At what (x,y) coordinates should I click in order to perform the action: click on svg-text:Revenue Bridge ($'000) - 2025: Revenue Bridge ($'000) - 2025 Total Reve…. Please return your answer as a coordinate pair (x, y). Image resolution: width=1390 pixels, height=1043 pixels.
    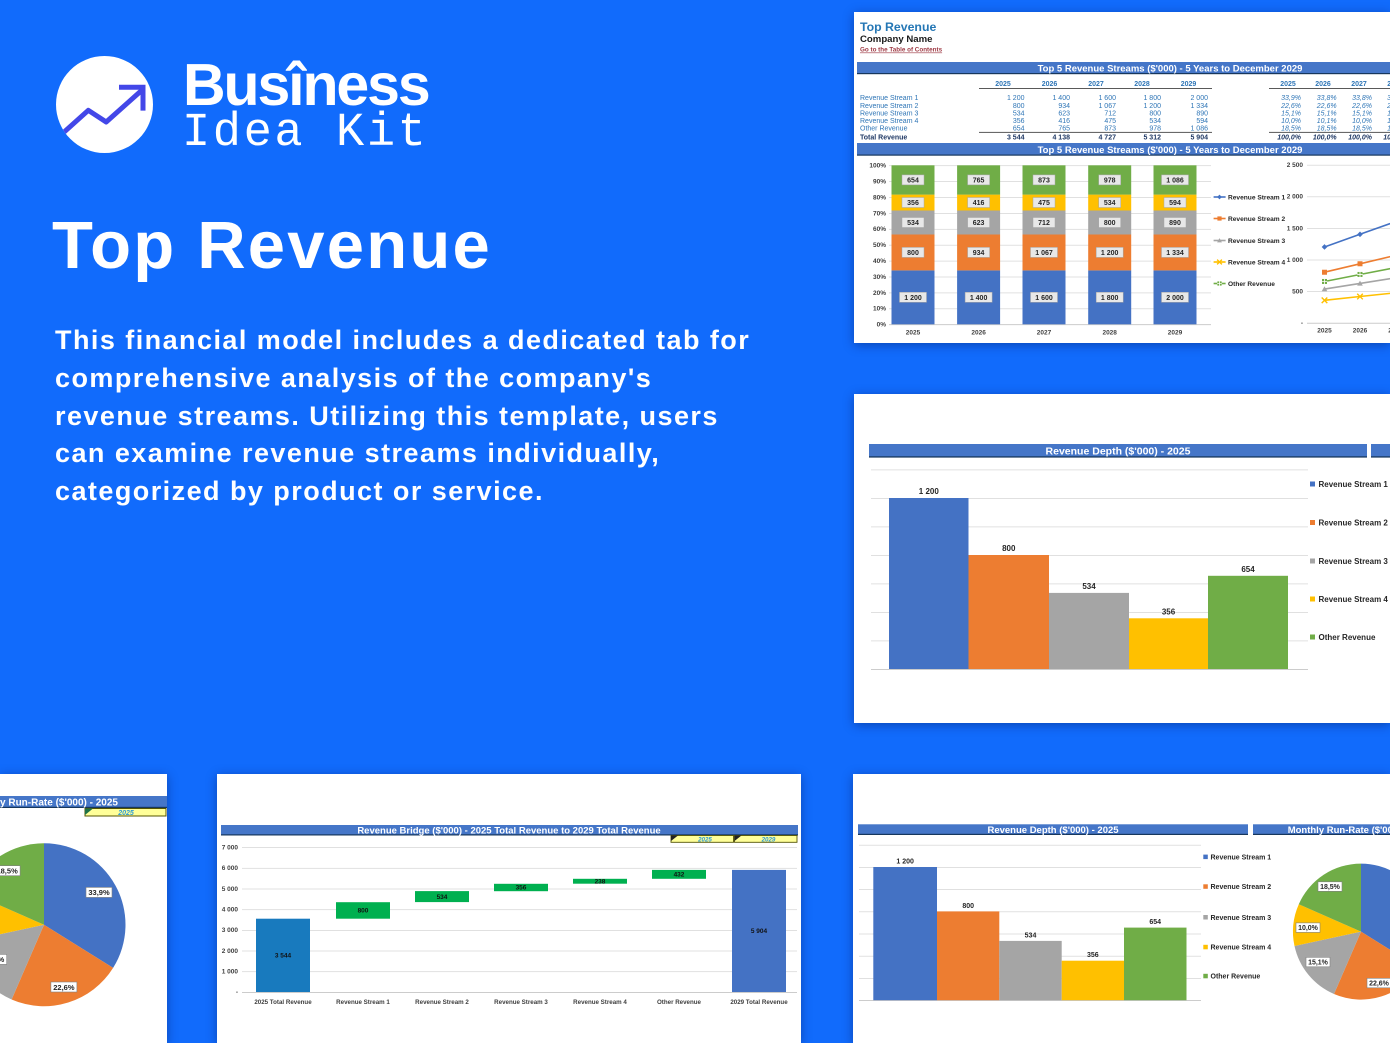
    Looking at the image, I should click on (508, 830).